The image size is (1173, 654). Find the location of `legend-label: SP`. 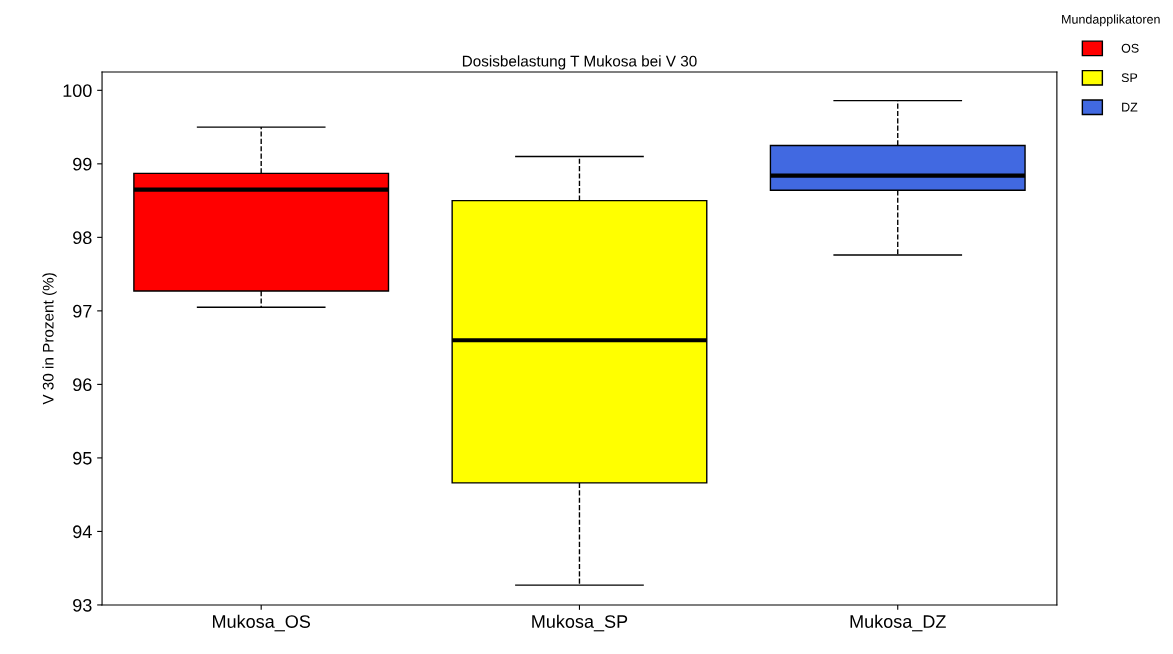

legend-label: SP is located at coordinates (1129, 78).